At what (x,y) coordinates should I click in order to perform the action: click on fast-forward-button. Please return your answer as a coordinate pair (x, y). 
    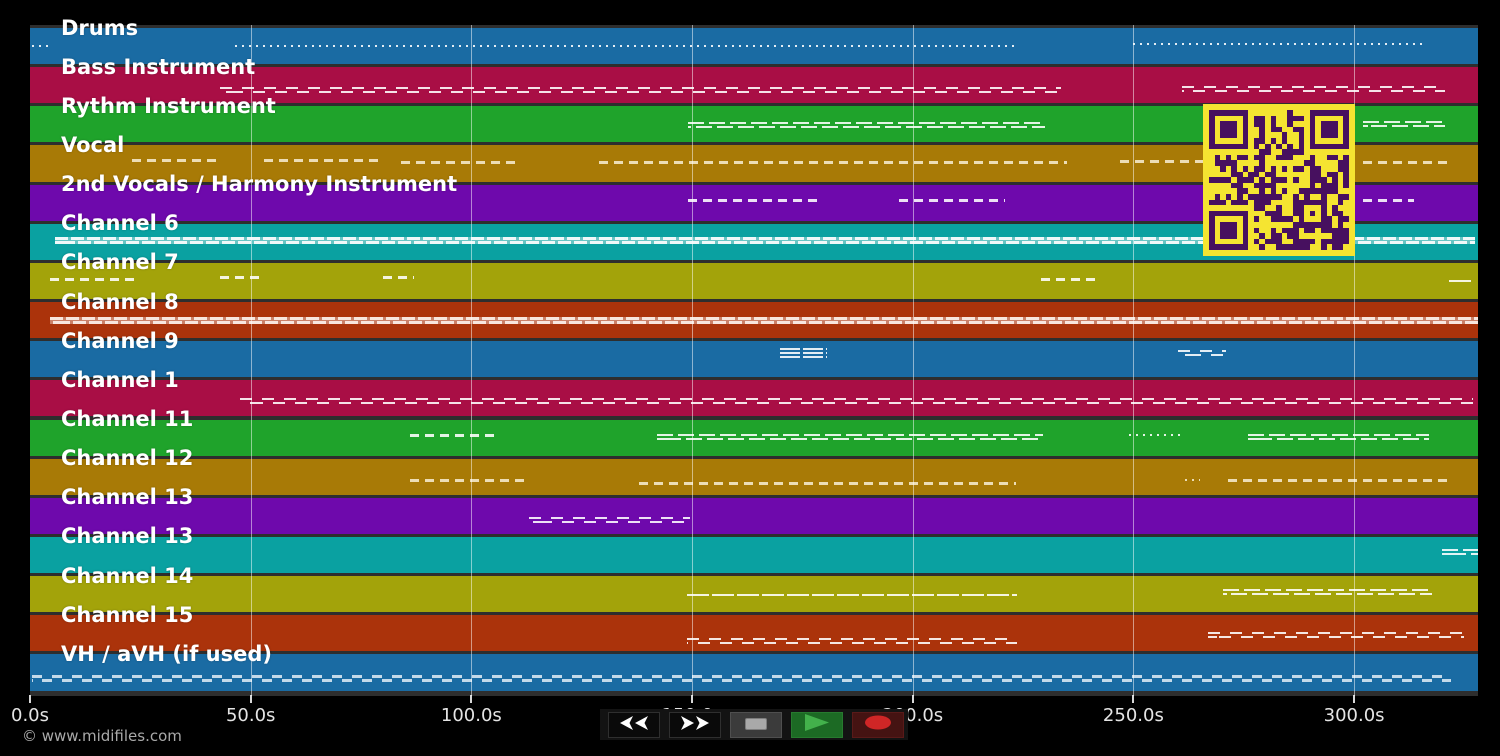
    Looking at the image, I should click on (695, 724).